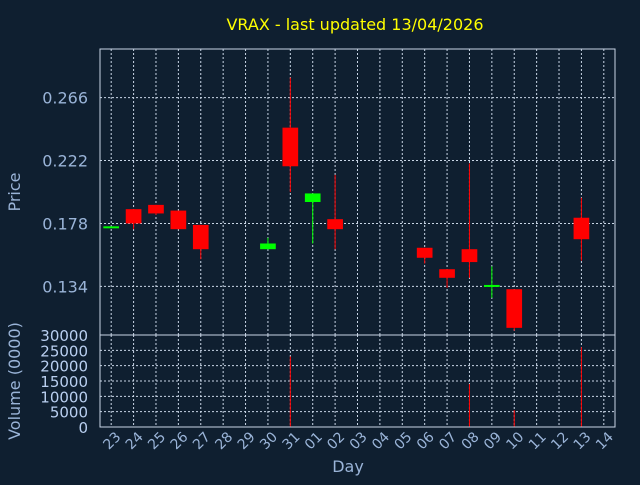 This screenshot has width=640, height=485. Describe the element at coordinates (64, 367) in the screenshot. I see `volume-y-tick-label: 20000` at that location.